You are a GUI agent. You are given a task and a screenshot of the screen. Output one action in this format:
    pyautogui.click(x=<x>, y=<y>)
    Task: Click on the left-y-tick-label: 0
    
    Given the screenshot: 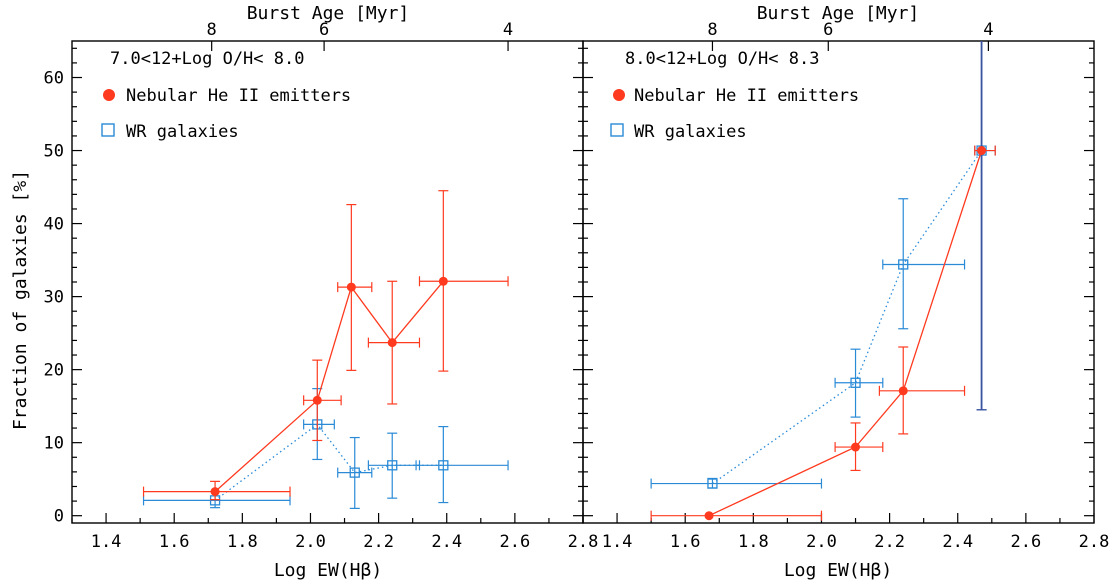 What is the action you would take?
    pyautogui.click(x=59, y=517)
    